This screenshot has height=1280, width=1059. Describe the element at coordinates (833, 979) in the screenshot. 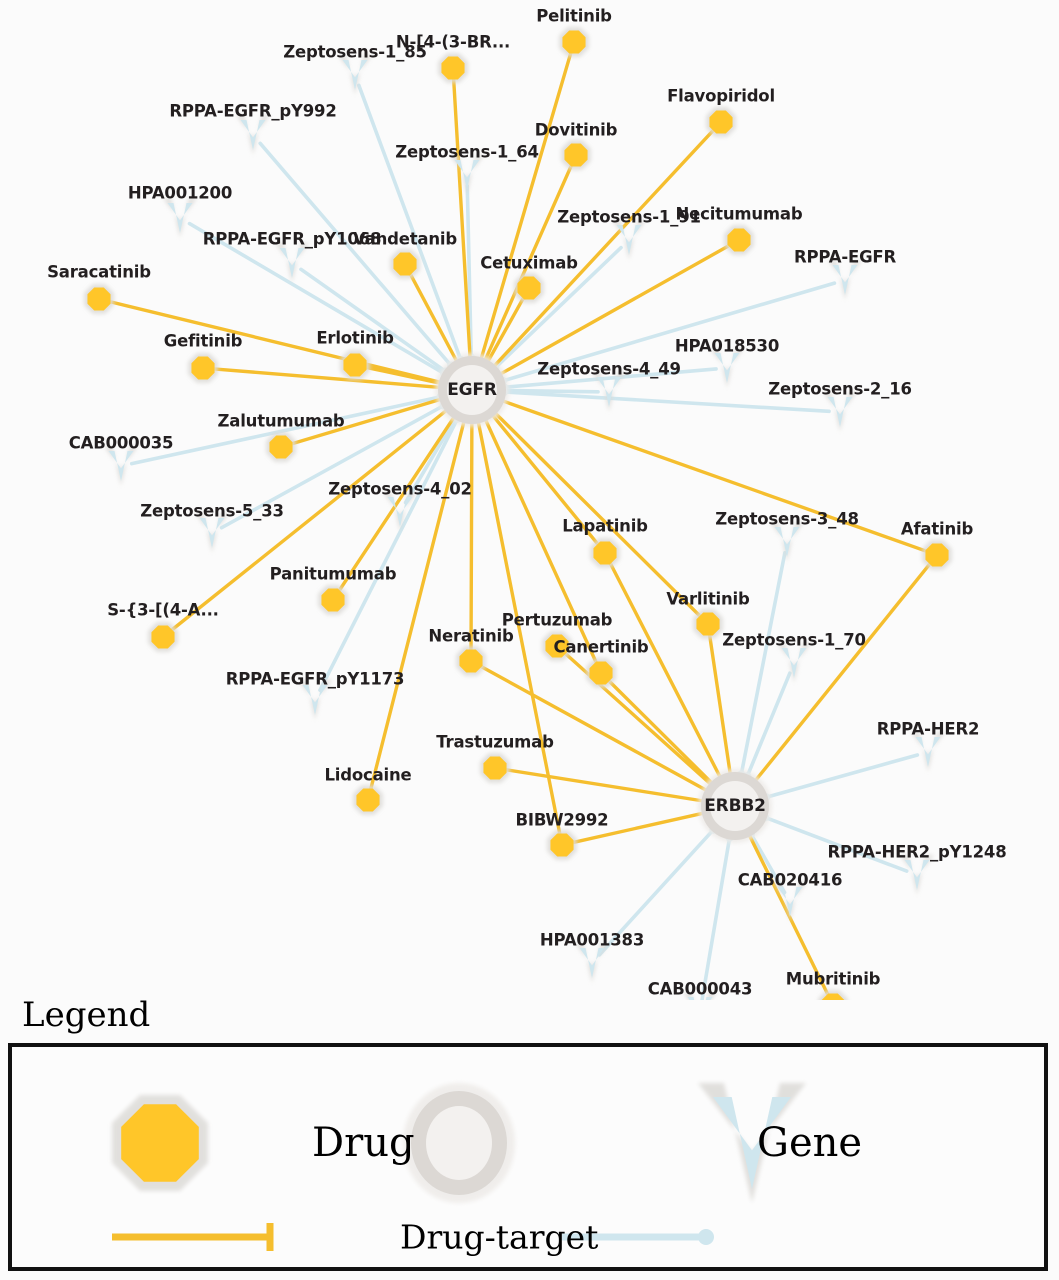

I see `drug-label: Mubritinib` at that location.